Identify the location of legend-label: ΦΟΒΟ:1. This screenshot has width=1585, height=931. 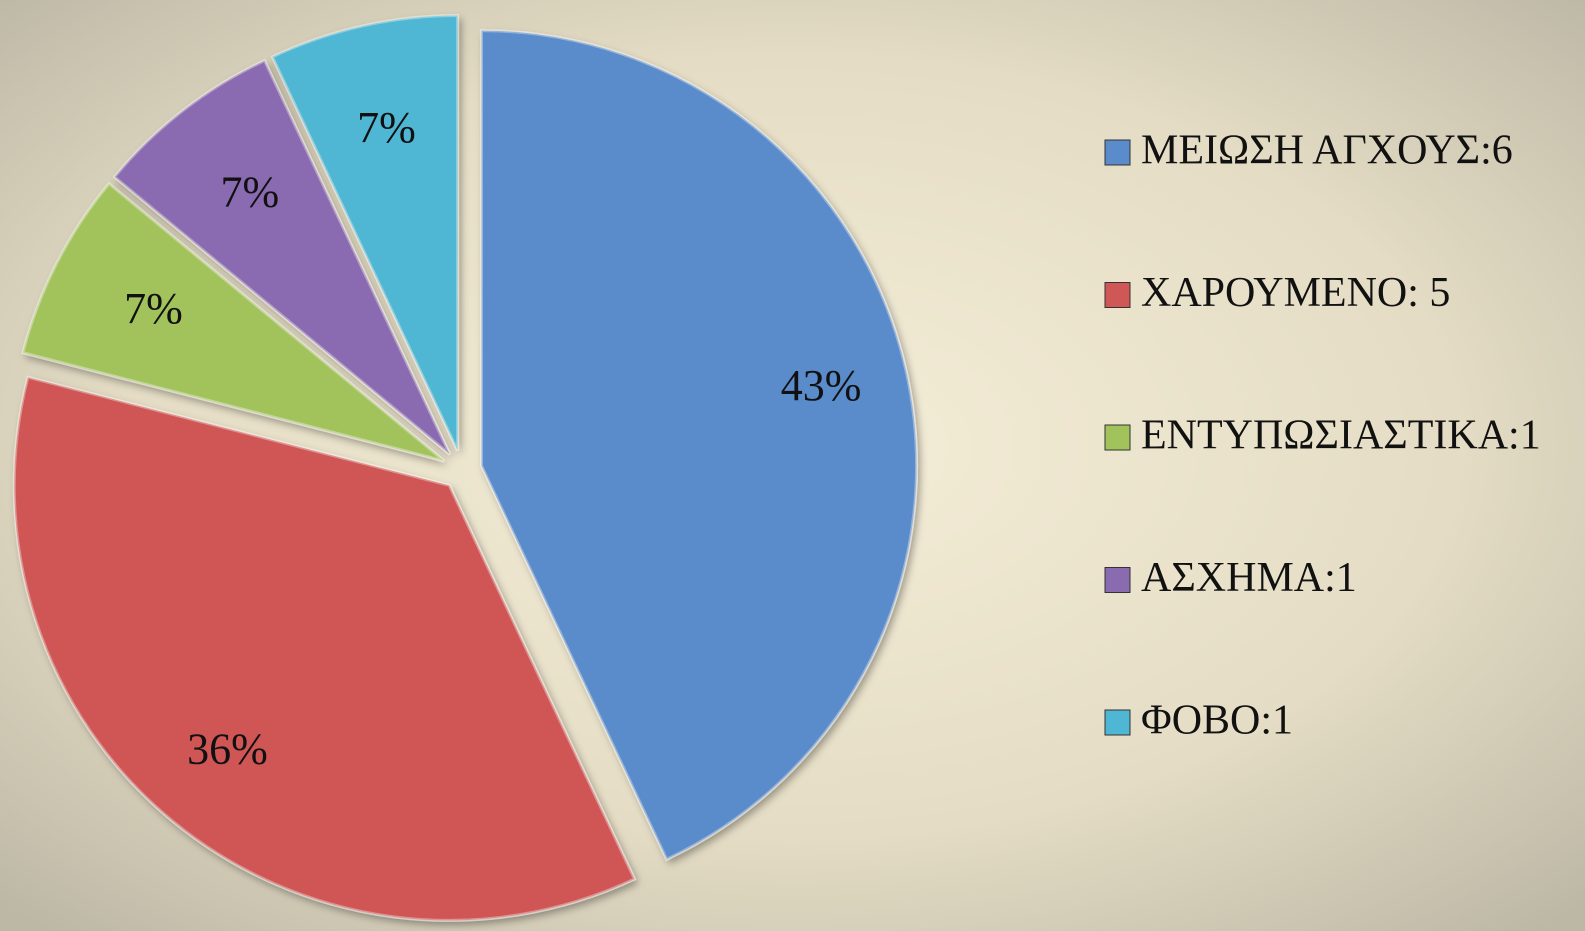
(1217, 721).